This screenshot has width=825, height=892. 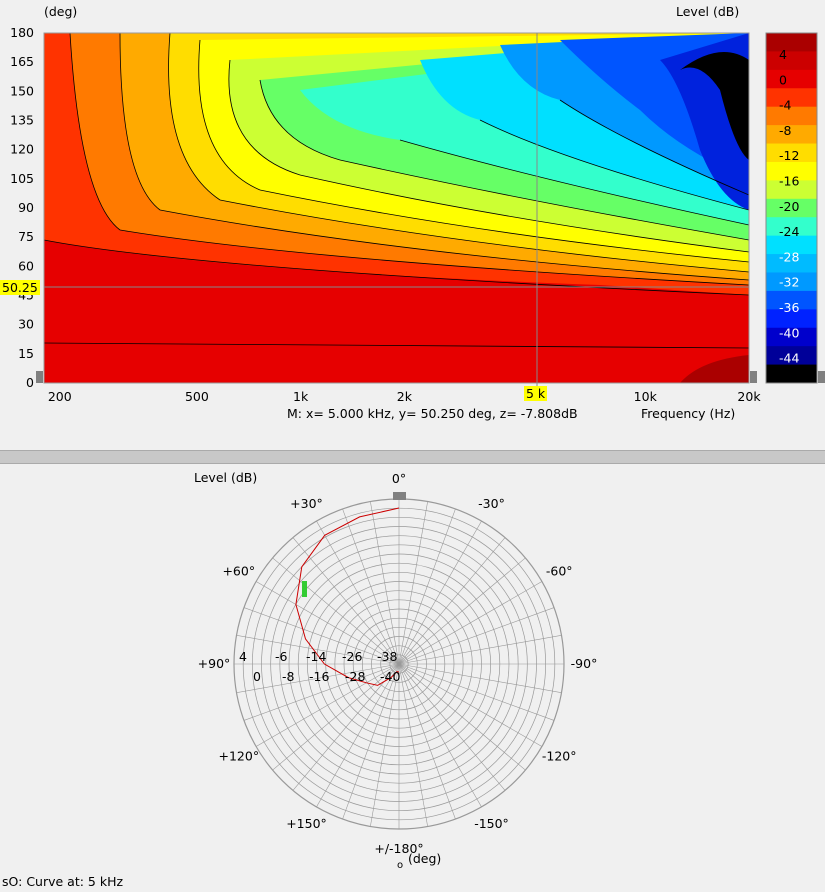 What do you see at coordinates (20, 287) in the screenshot?
I see `cursor-y-label: 50.25` at bounding box center [20, 287].